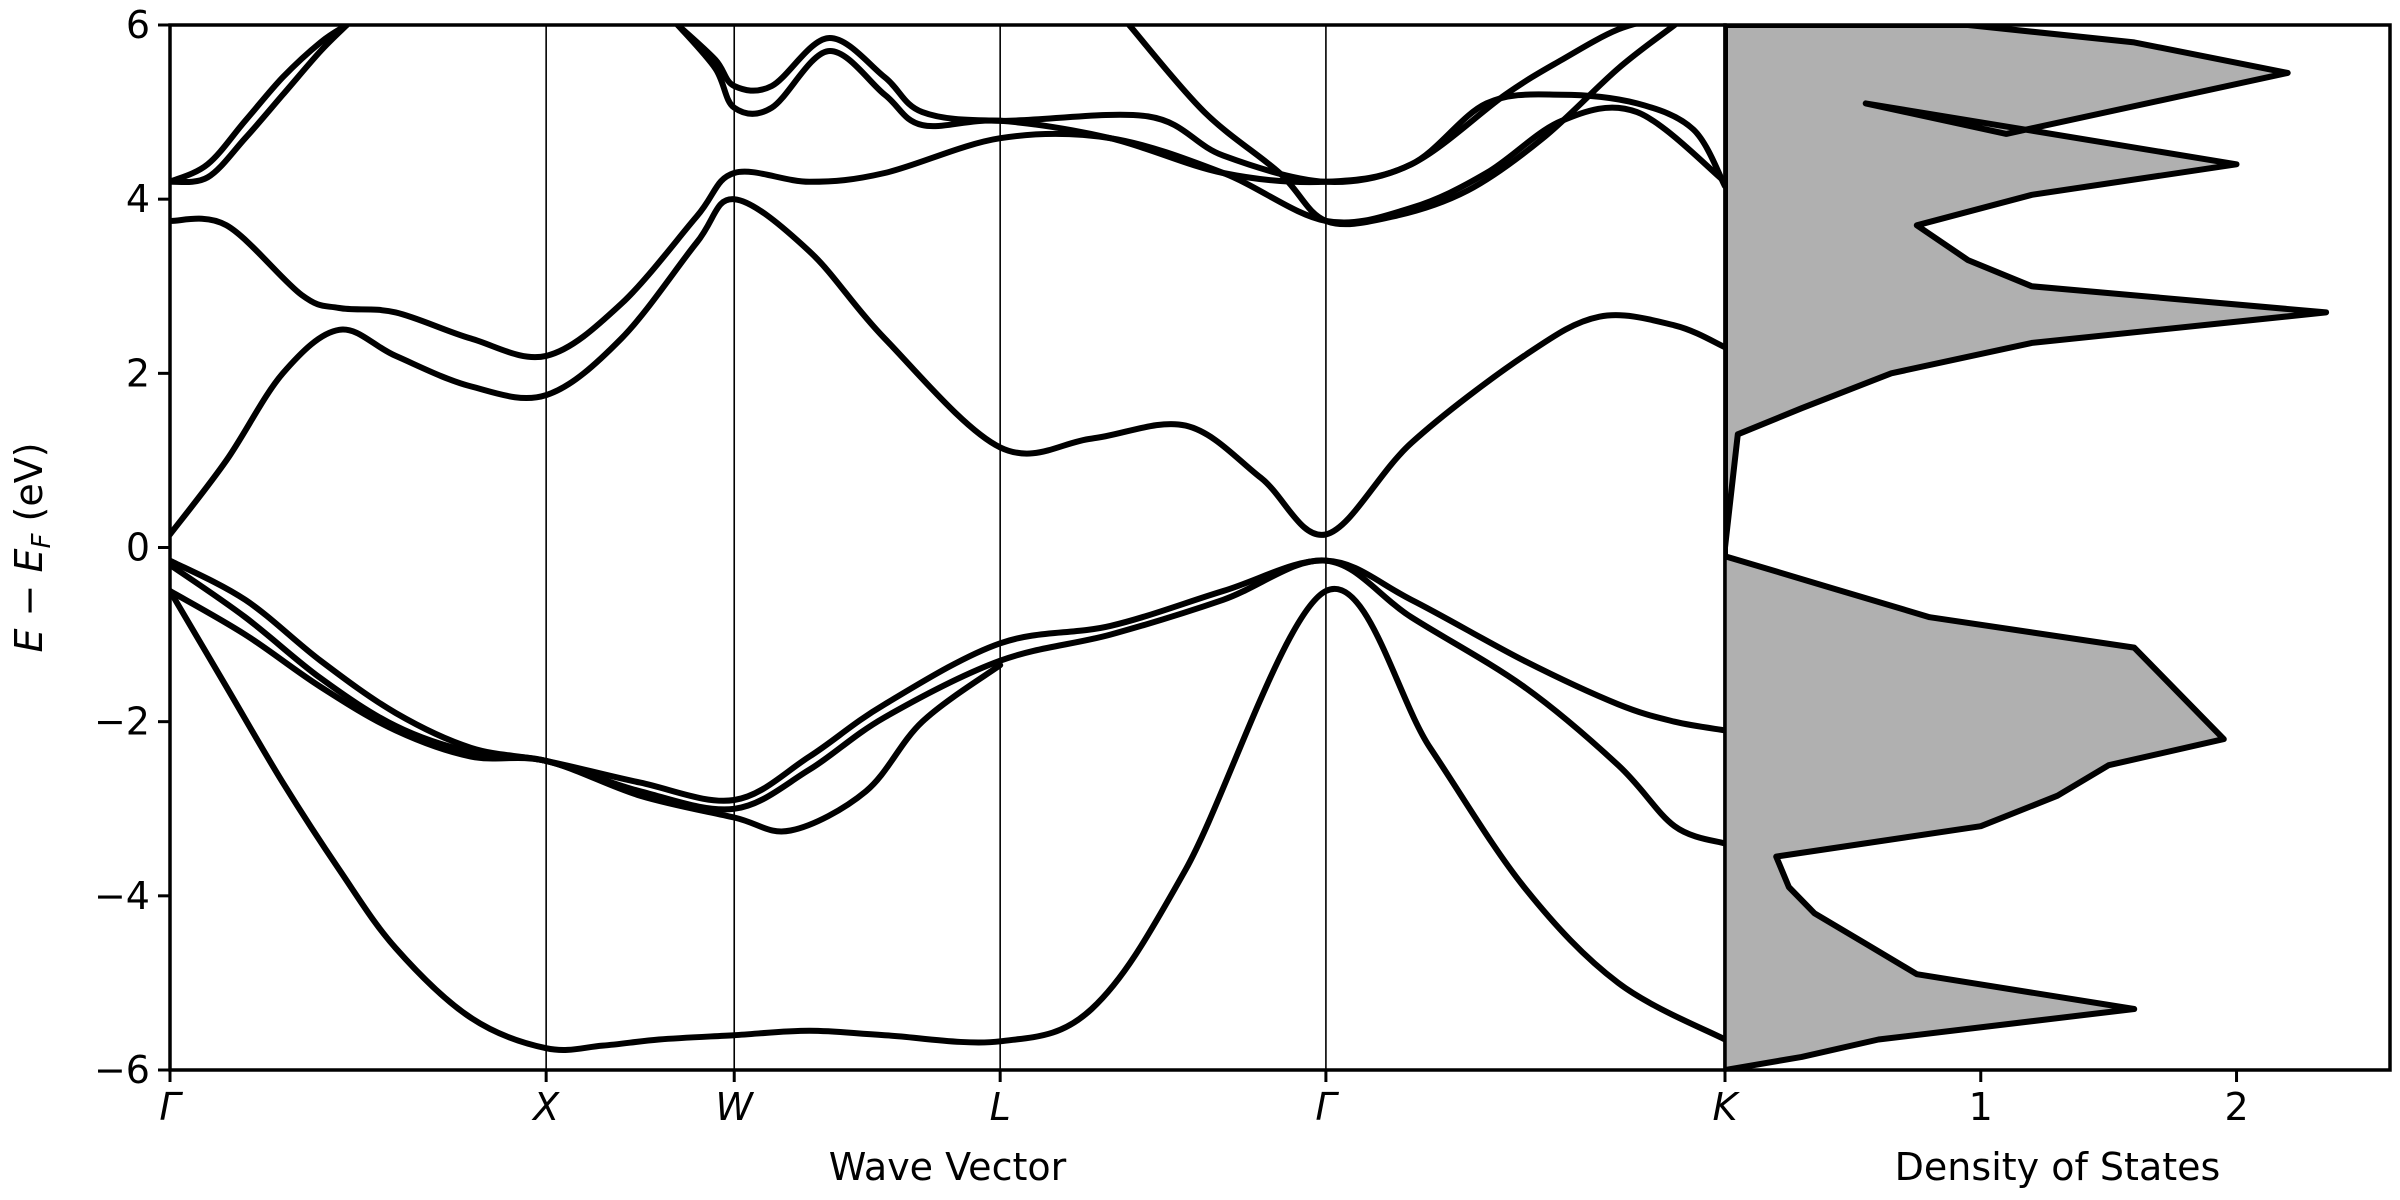  I want to click on k-point-label: X, so click(545, 1107).